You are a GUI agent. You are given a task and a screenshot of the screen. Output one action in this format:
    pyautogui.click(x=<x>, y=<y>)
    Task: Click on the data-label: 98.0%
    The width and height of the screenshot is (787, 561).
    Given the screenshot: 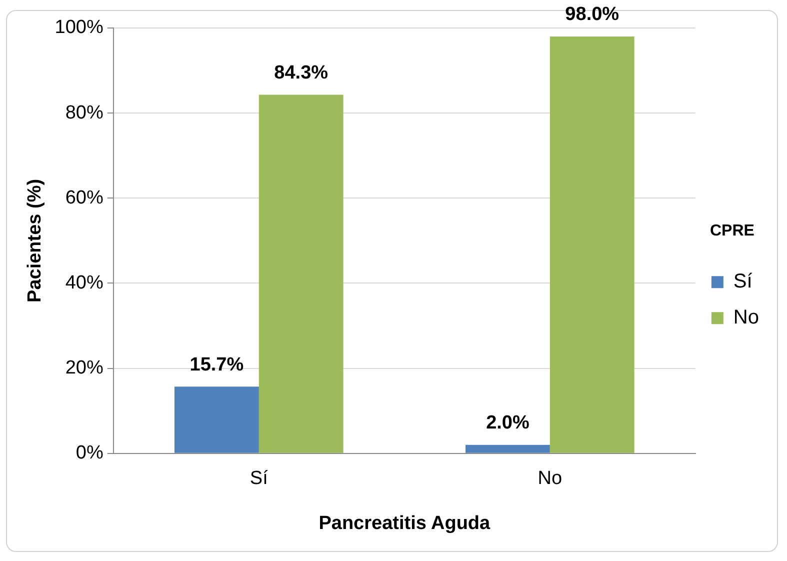 What is the action you would take?
    pyautogui.click(x=592, y=15)
    